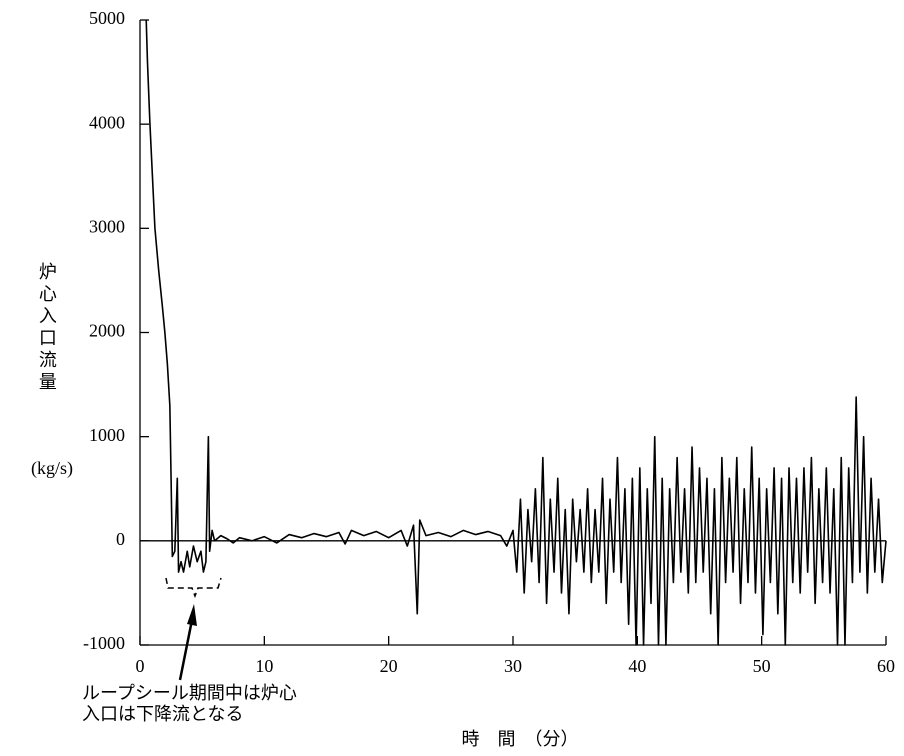 Image resolution: width=904 pixels, height=756 pixels. Describe the element at coordinates (104, 643) in the screenshot. I see `y-tick-label: -1000` at that location.